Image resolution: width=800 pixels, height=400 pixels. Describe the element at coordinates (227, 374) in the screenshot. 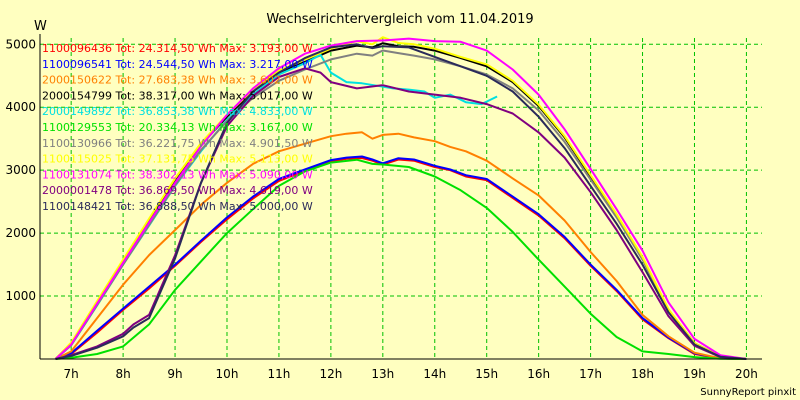

I see `x-tick-label: 10h` at that location.